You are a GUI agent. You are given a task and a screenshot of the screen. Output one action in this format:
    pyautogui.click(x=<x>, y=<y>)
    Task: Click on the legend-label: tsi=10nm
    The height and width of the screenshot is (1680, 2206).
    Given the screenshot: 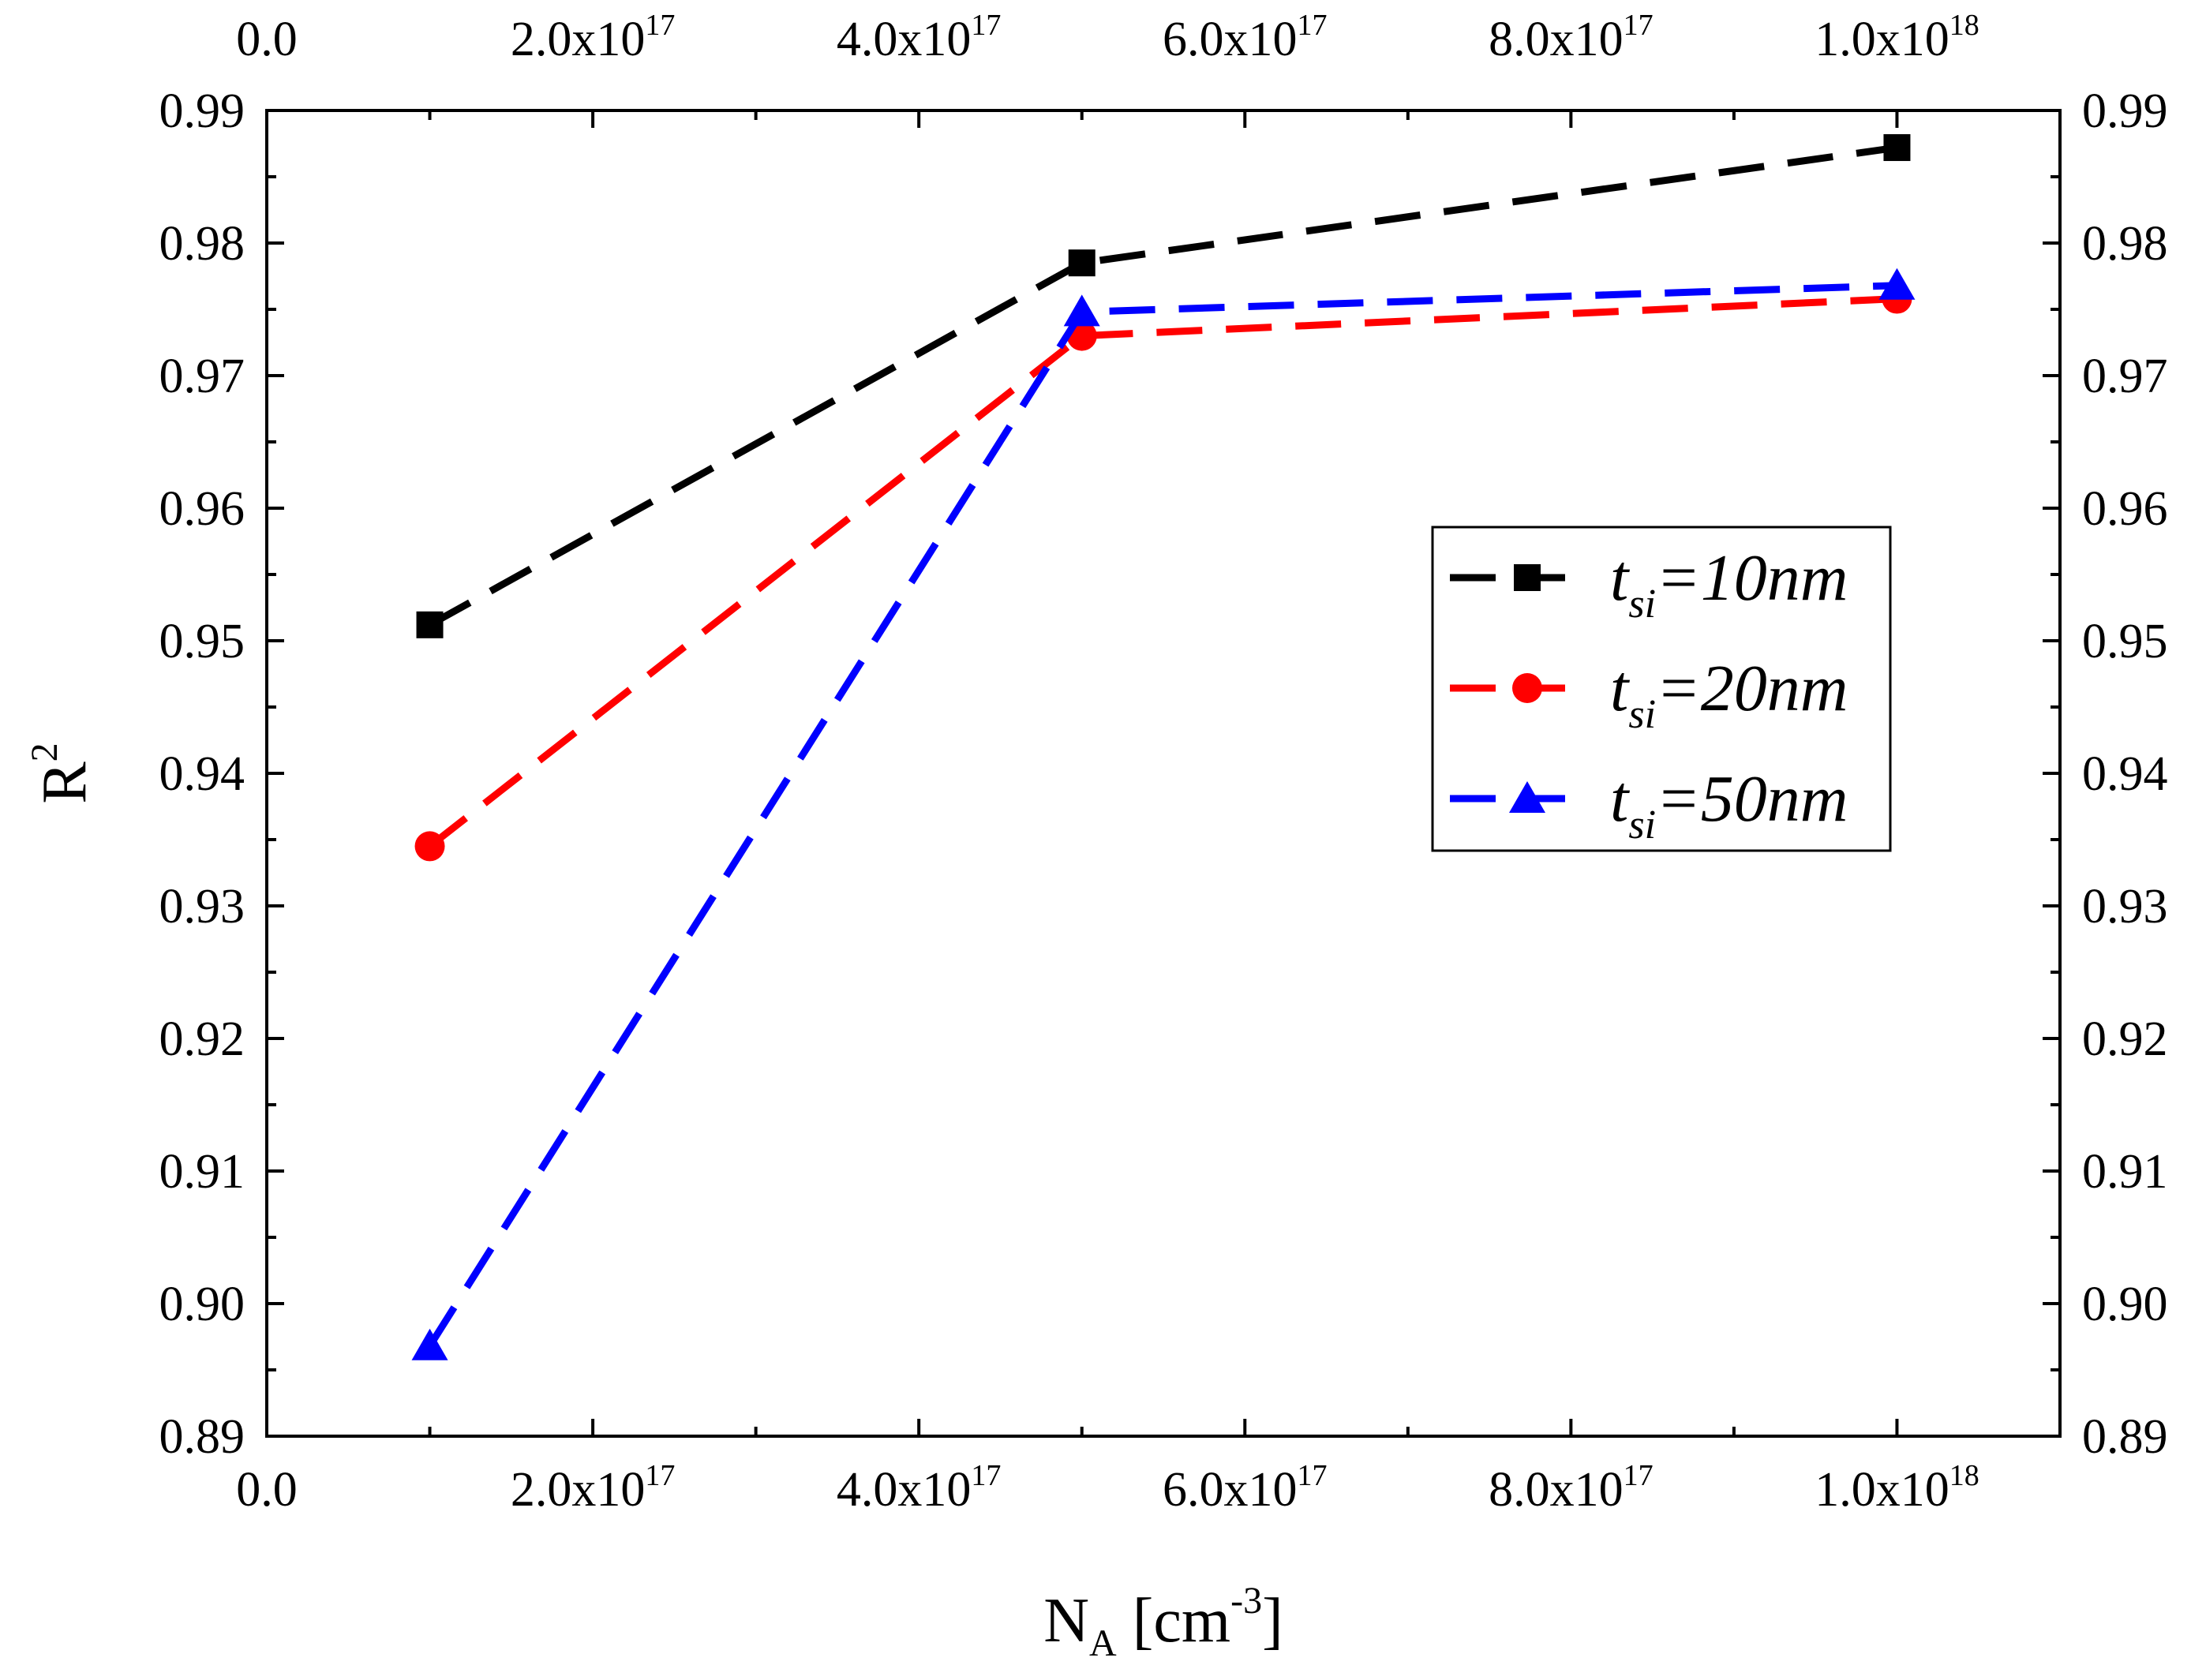 What is the action you would take?
    pyautogui.click(x=1729, y=584)
    